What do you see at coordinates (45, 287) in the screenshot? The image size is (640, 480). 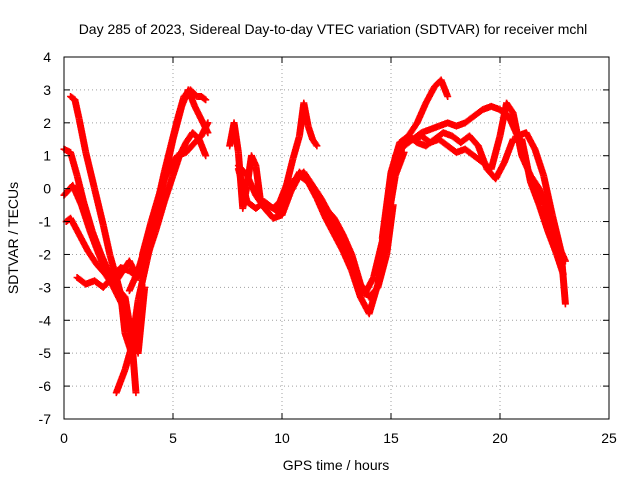 I see `y-tick-label: -3` at bounding box center [45, 287].